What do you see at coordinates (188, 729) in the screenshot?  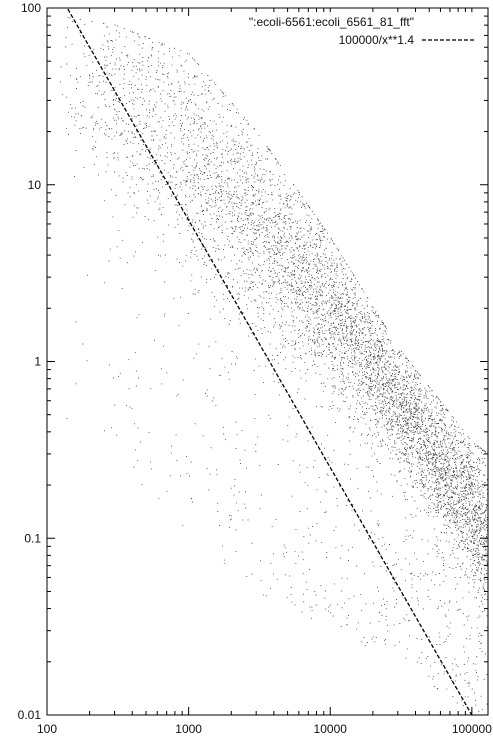 I see `x-tick-label: 1000` at bounding box center [188, 729].